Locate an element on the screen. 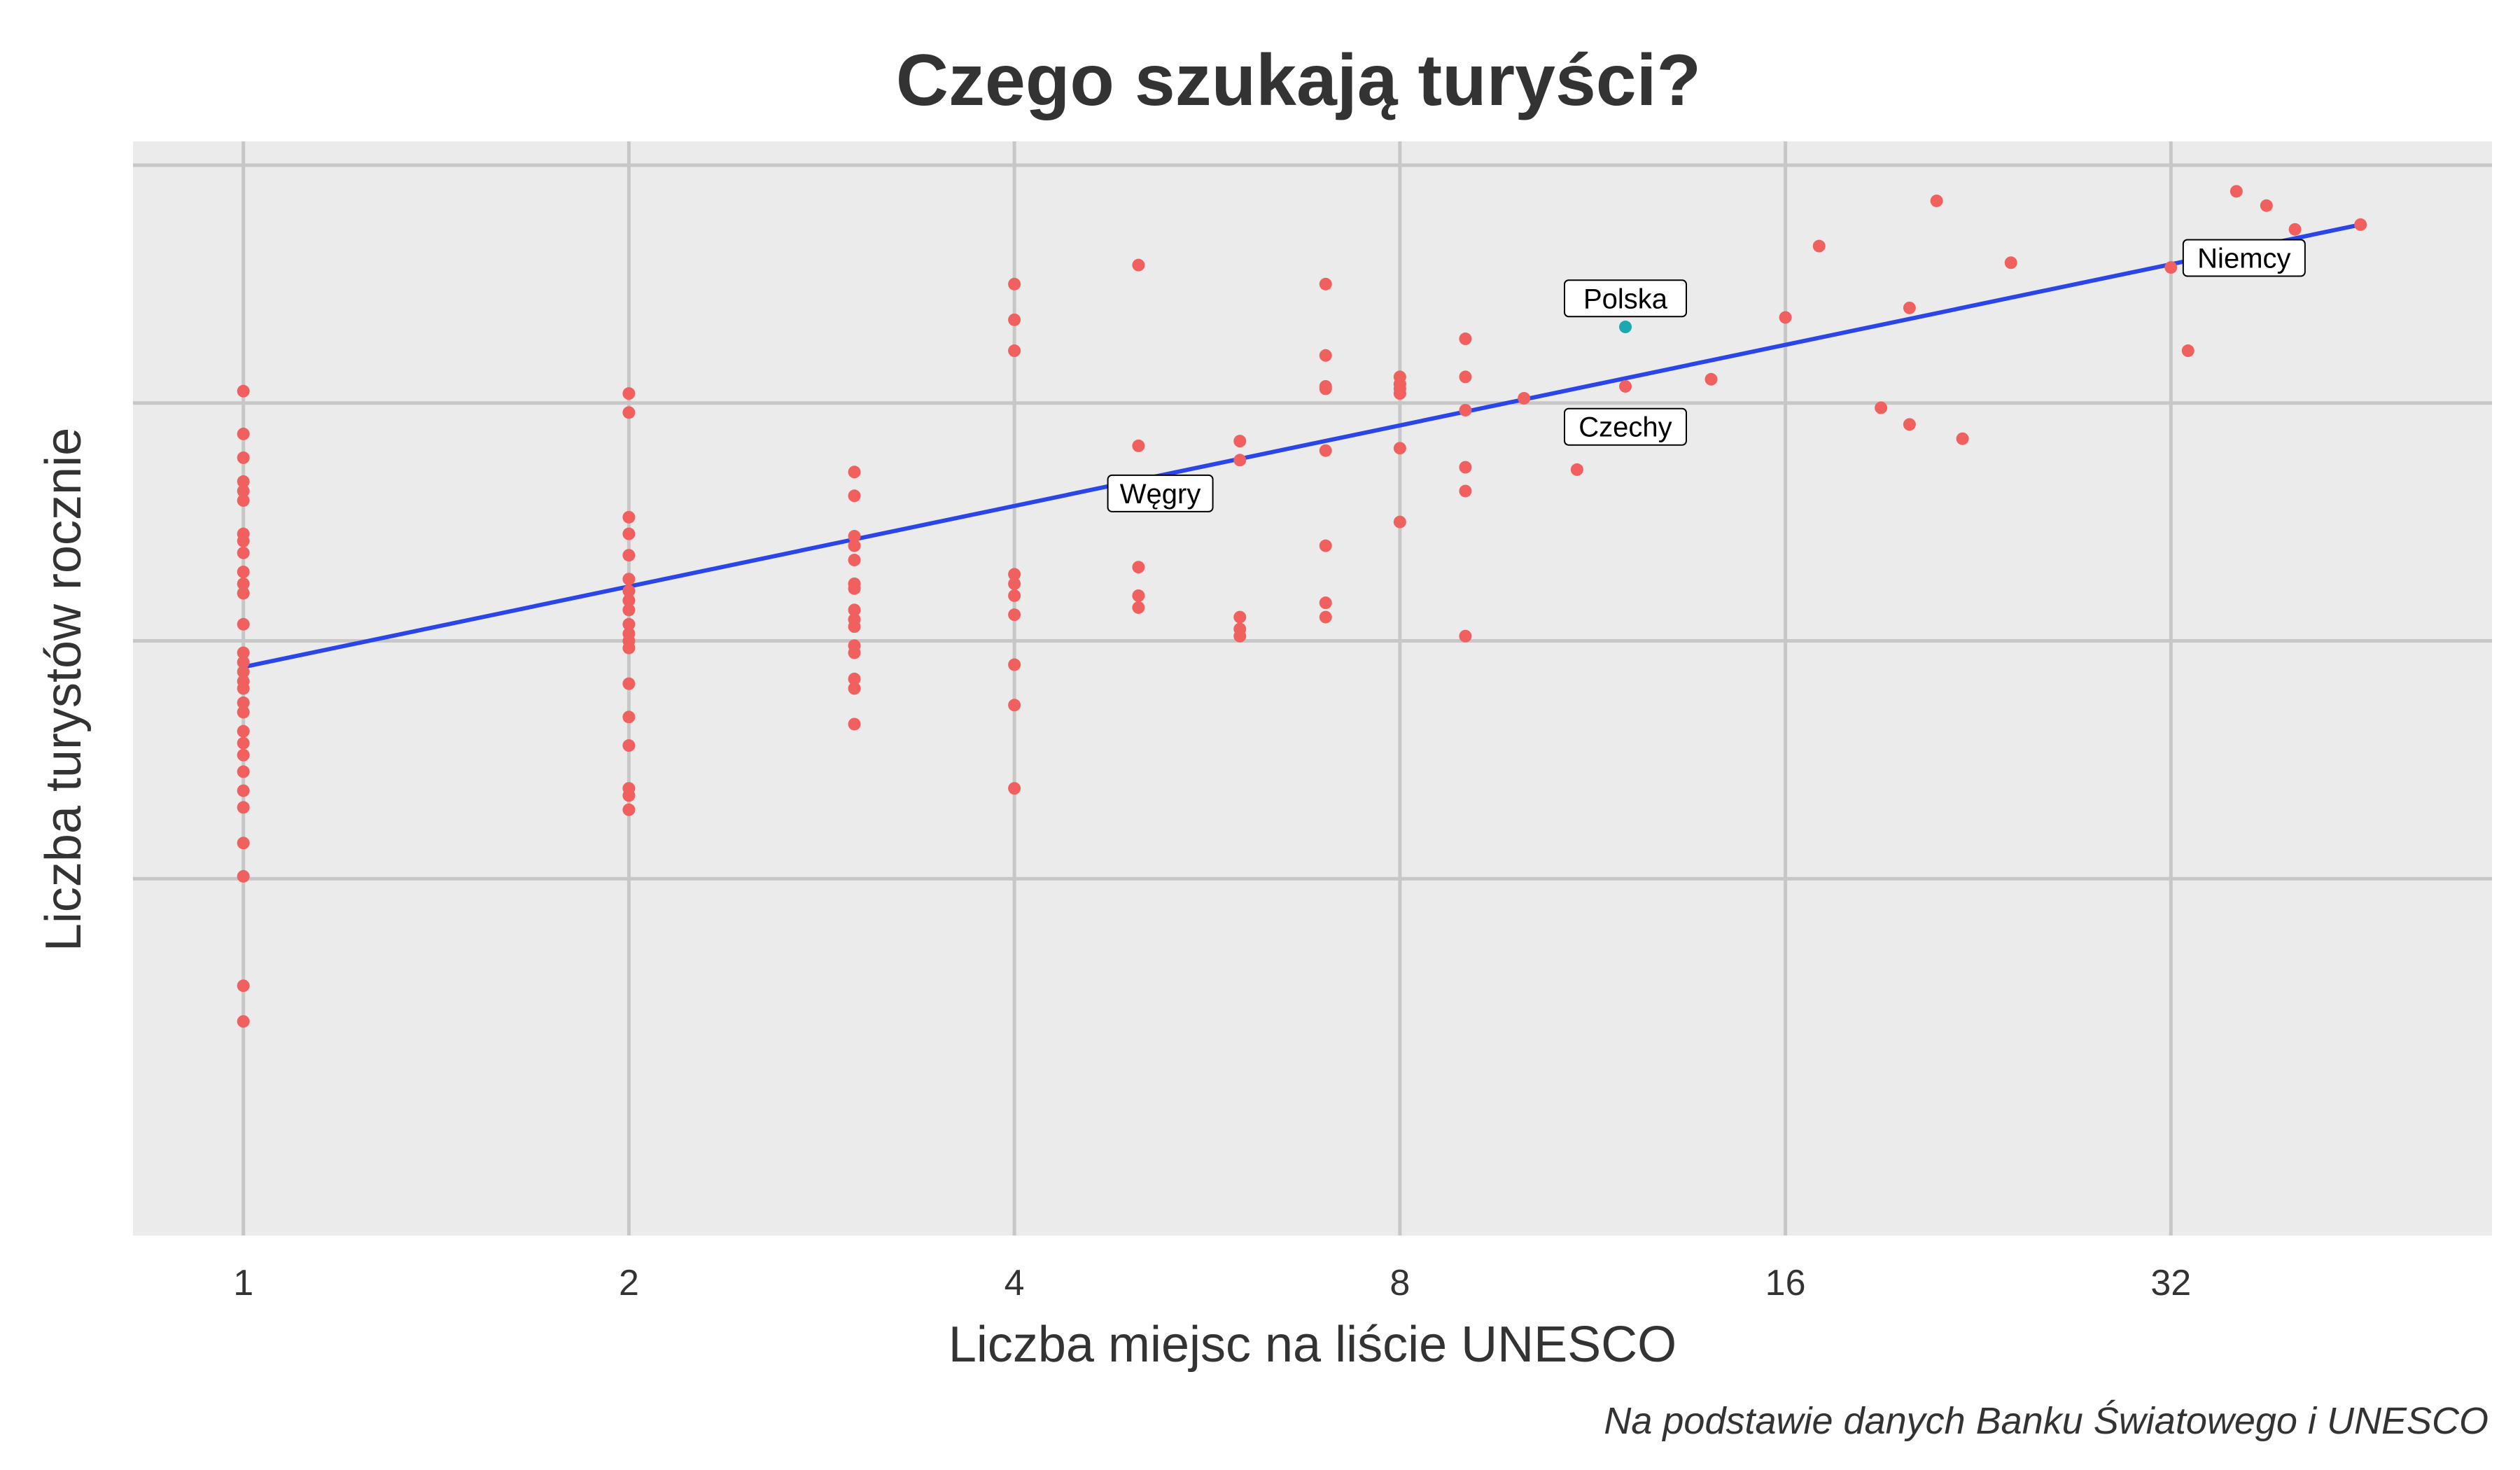 Image resolution: width=2520 pixels, height=1470 pixels. annotation-label: Niemcy is located at coordinates (2244, 258).